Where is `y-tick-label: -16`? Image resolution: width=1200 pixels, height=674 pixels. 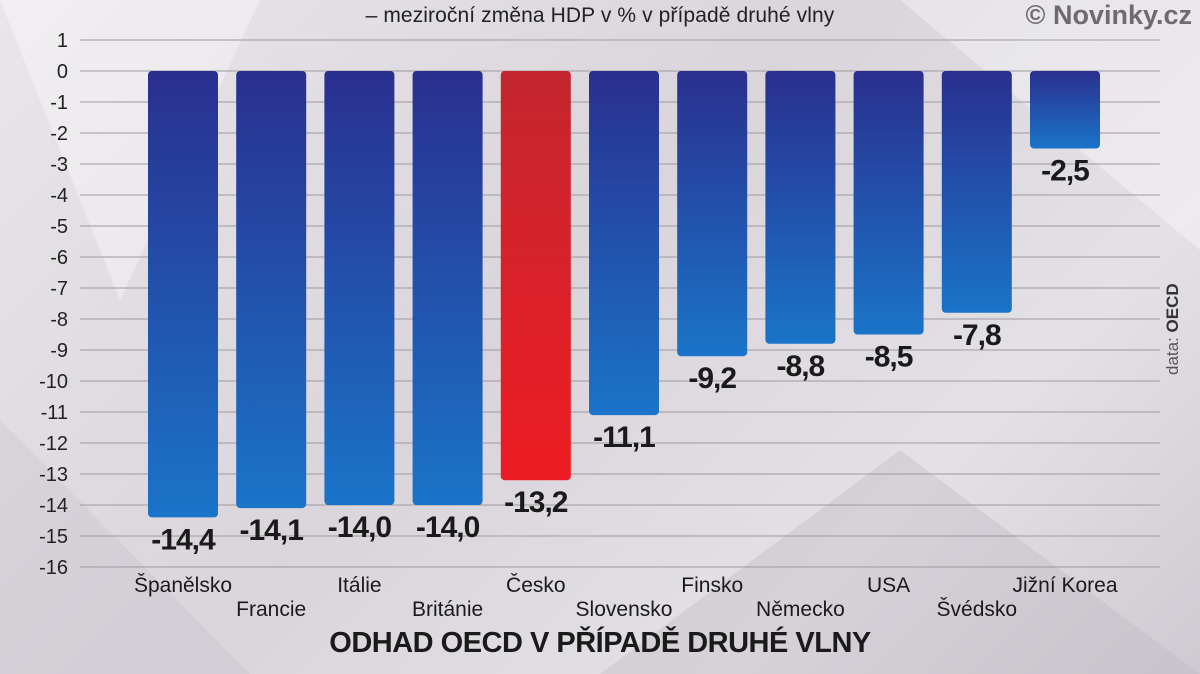 y-tick-label: -16 is located at coordinates (53, 568).